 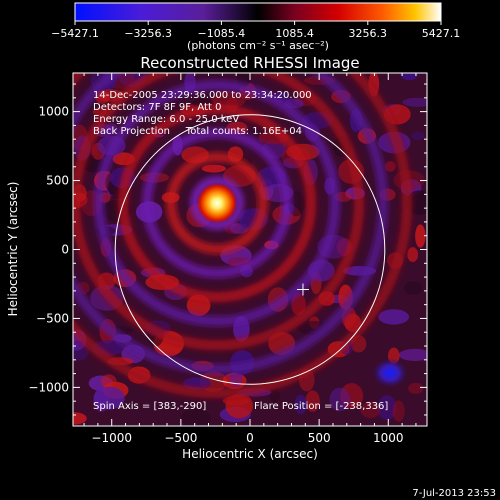 What do you see at coordinates (258, 12) in the screenshot?
I see `colorbar` at bounding box center [258, 12].